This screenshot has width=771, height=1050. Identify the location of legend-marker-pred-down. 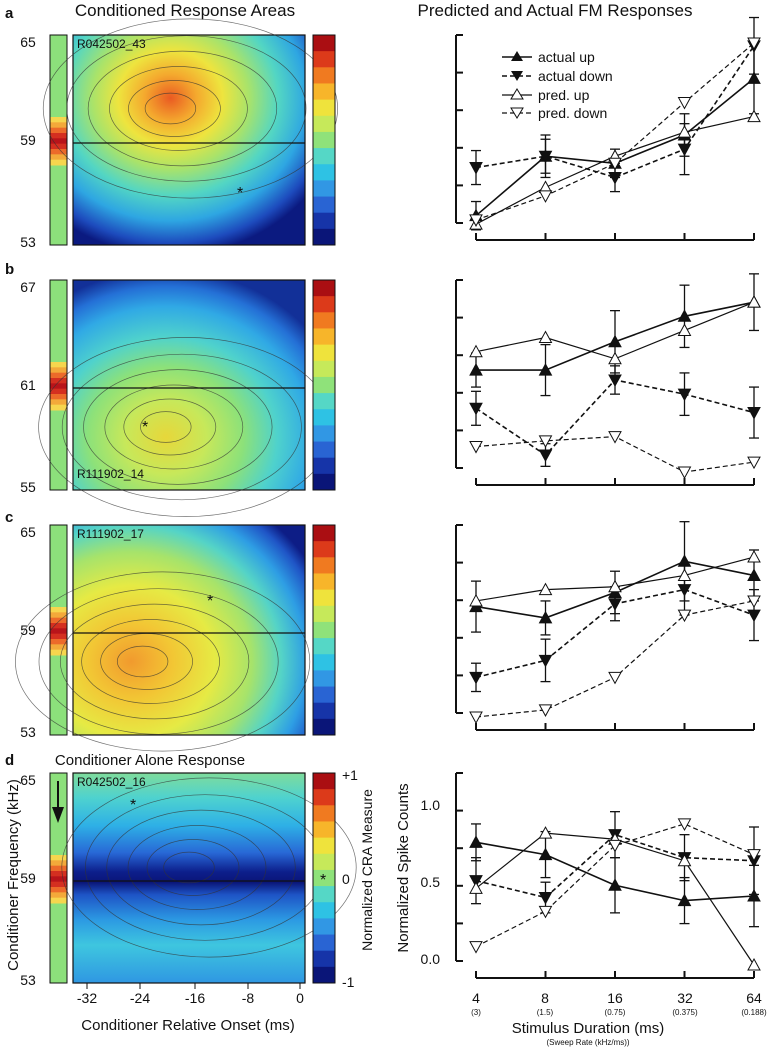
(517, 113).